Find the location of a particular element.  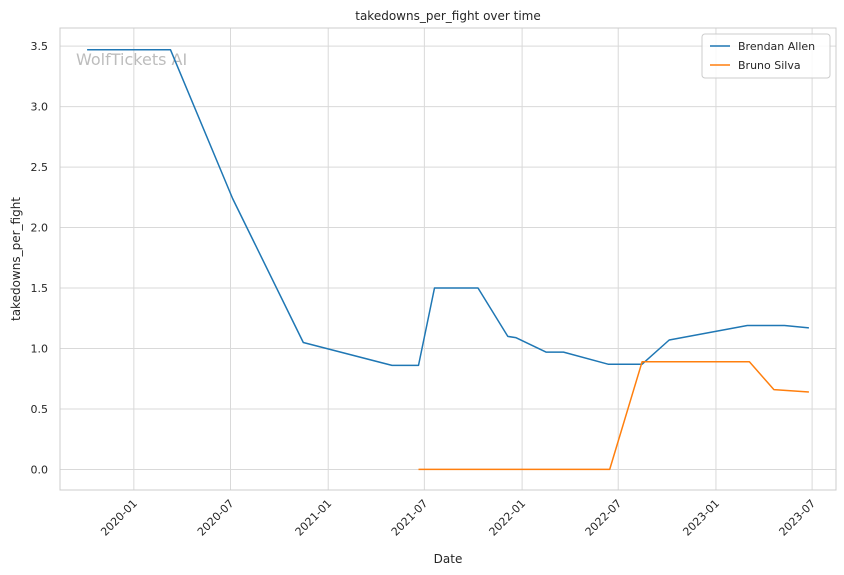

legend-box is located at coordinates (766, 56).